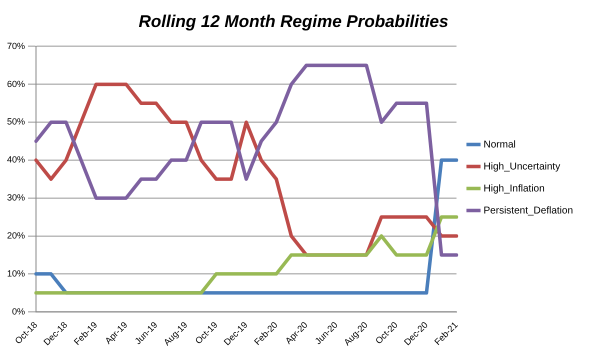 The height and width of the screenshot is (355, 593). I want to click on y-tick-label: 70%, so click(16, 45).